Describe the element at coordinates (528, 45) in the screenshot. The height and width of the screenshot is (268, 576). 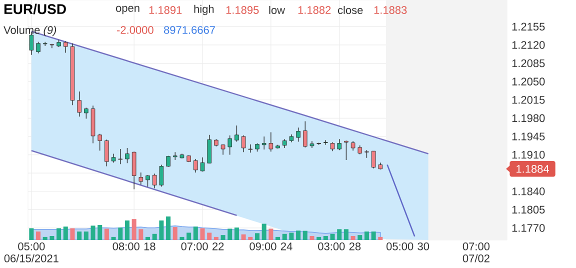
I see `y-tick-label: 1.2120` at that location.